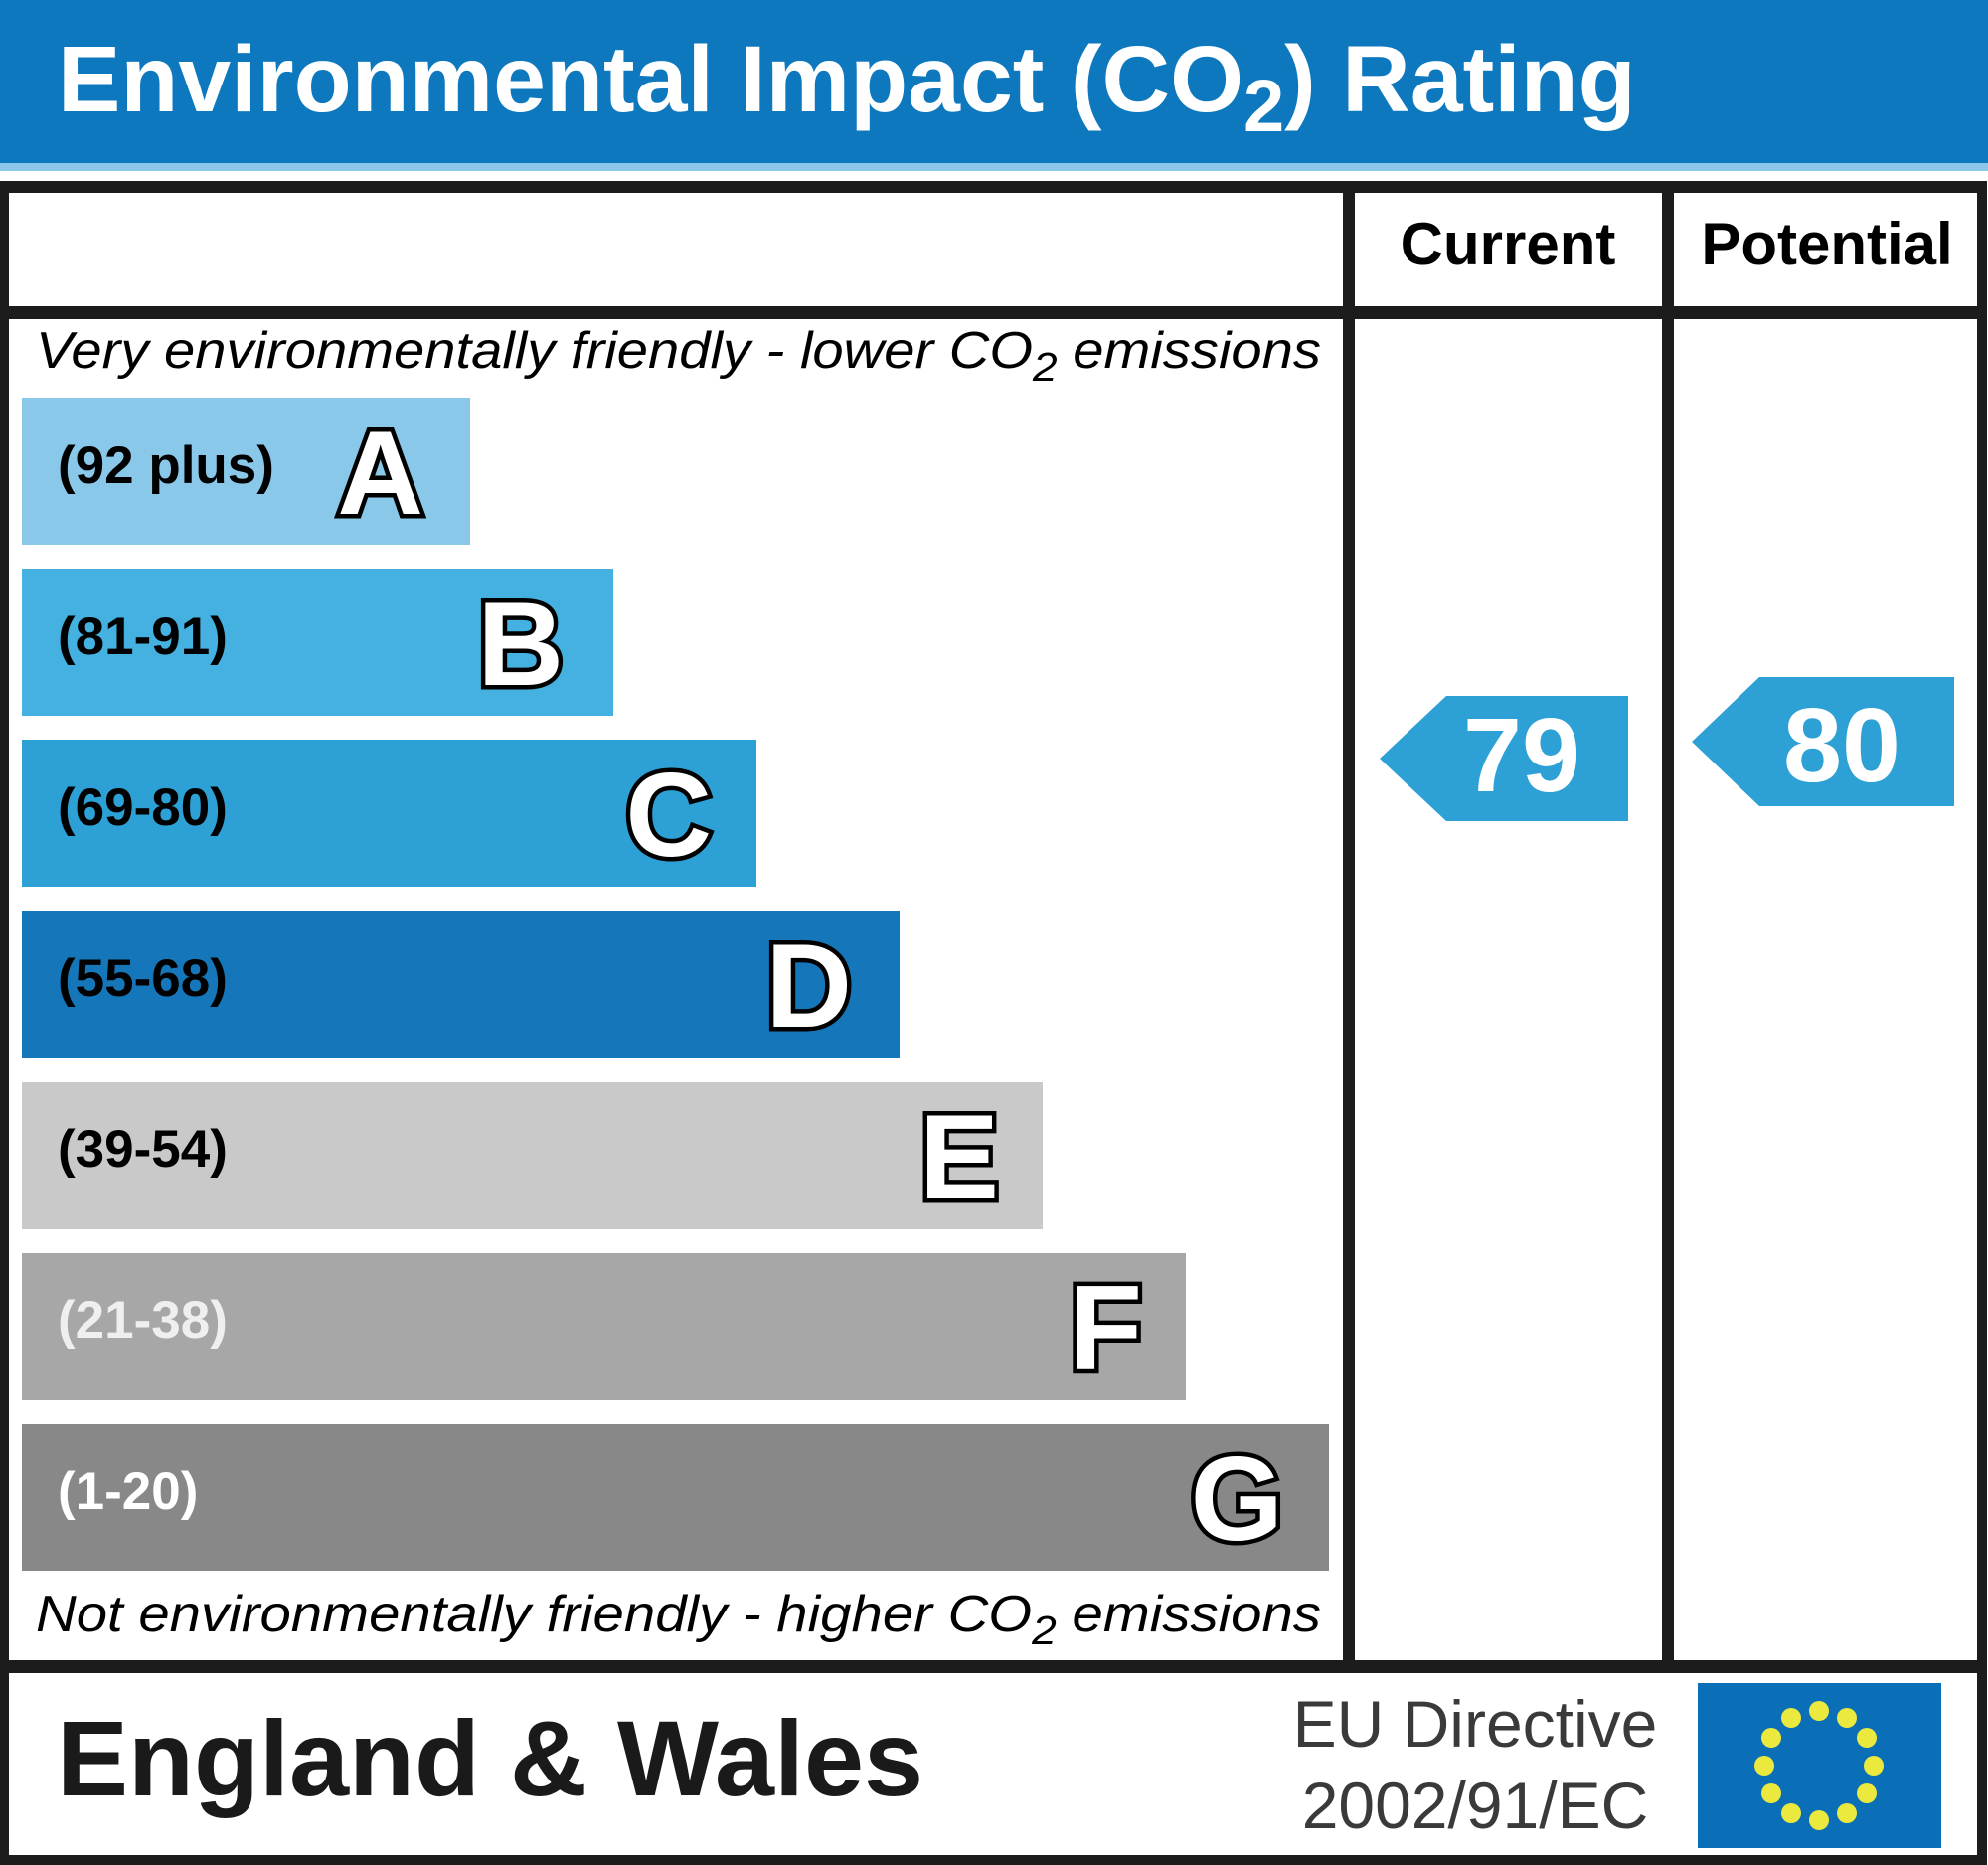 Image resolution: width=1988 pixels, height=1865 pixels. What do you see at coordinates (1508, 244) in the screenshot?
I see `svg-text: Current` at bounding box center [1508, 244].